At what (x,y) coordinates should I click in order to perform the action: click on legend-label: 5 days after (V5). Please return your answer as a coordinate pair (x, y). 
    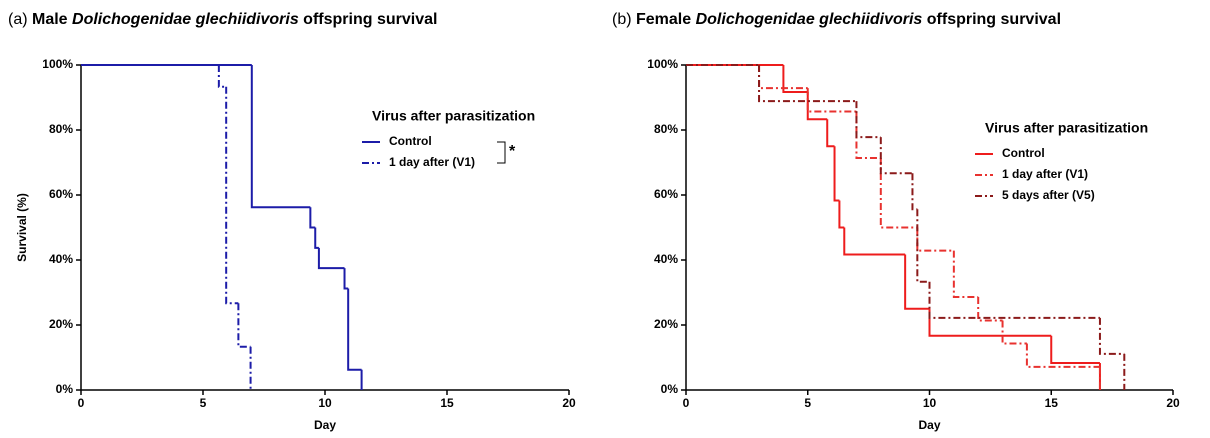
    Looking at the image, I should click on (1048, 195).